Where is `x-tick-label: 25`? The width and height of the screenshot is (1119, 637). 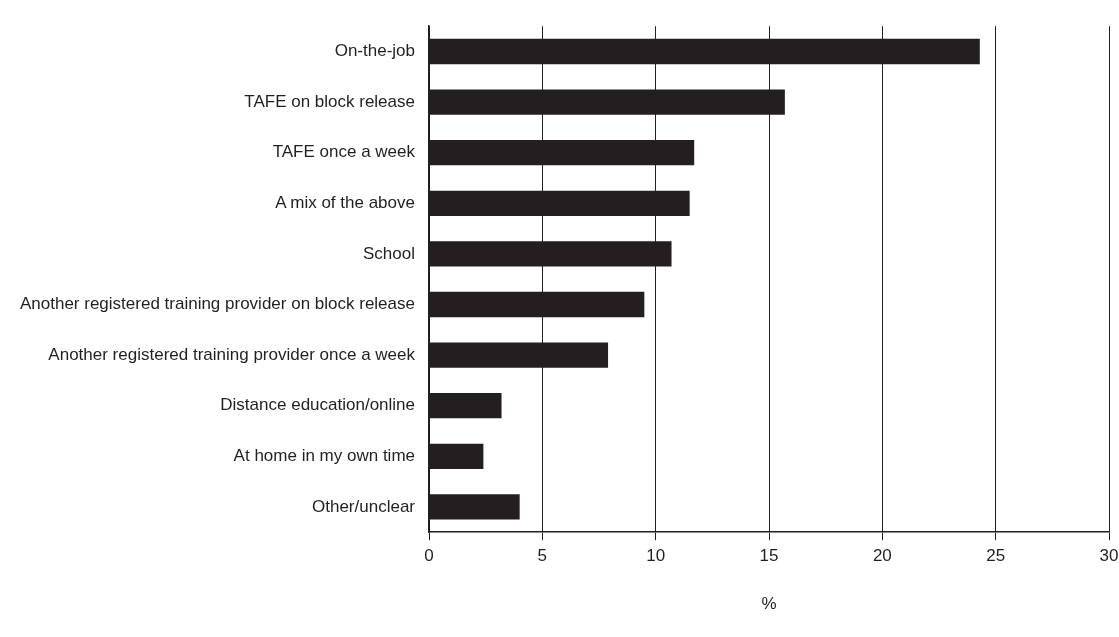
x-tick-label: 25 is located at coordinates (996, 556).